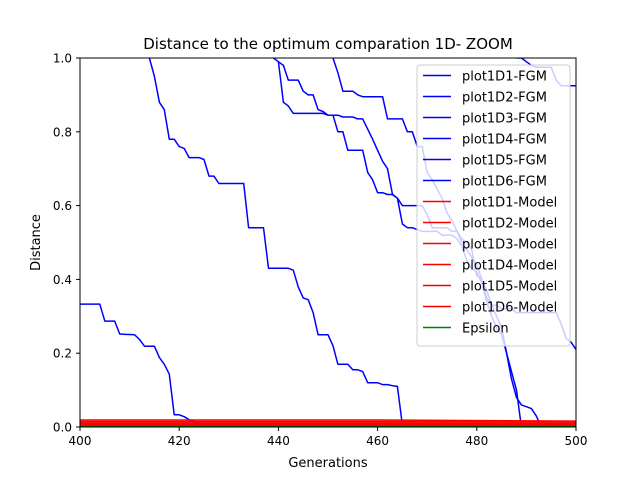 The image size is (640, 484). I want to click on y-tick-label: 1.0, so click(62, 59).